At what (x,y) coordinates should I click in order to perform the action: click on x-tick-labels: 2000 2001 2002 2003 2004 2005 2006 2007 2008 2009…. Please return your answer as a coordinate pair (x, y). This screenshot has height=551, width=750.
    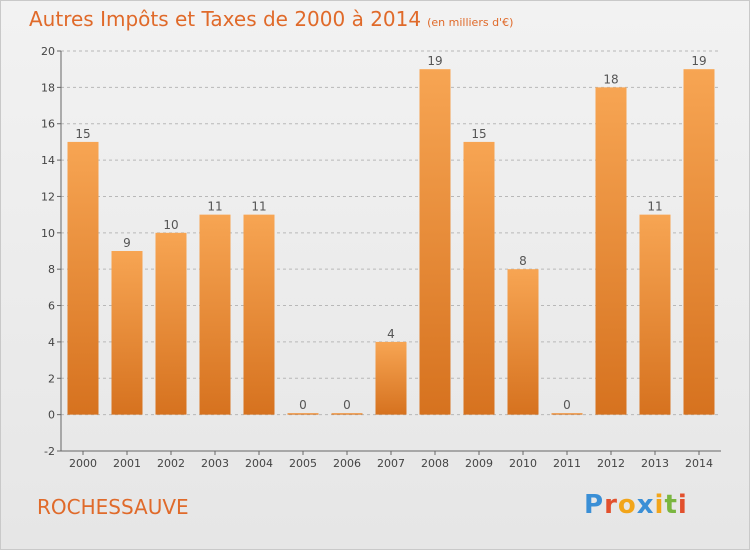
    Looking at the image, I should click on (391, 460).